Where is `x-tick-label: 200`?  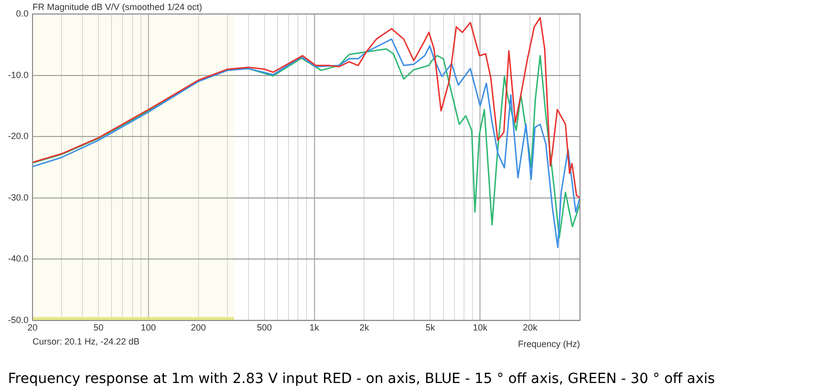 x-tick-label: 200 is located at coordinates (198, 327).